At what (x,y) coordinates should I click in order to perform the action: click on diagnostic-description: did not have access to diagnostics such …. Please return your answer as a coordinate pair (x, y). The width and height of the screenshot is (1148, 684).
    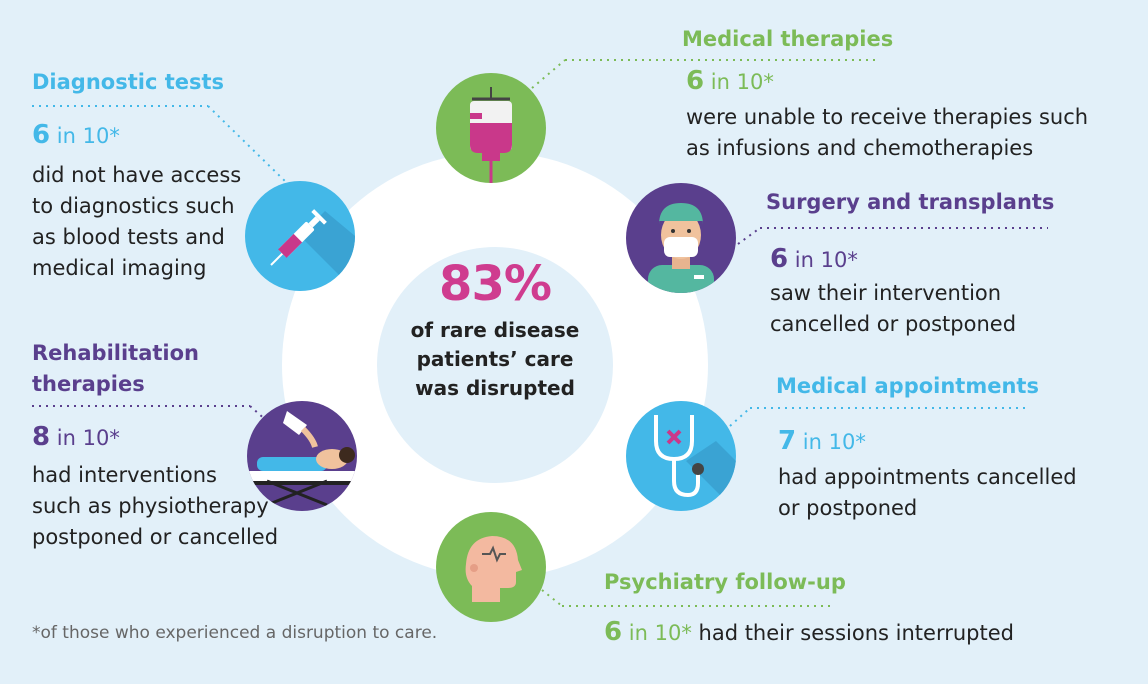
    Looking at the image, I should click on (136, 222).